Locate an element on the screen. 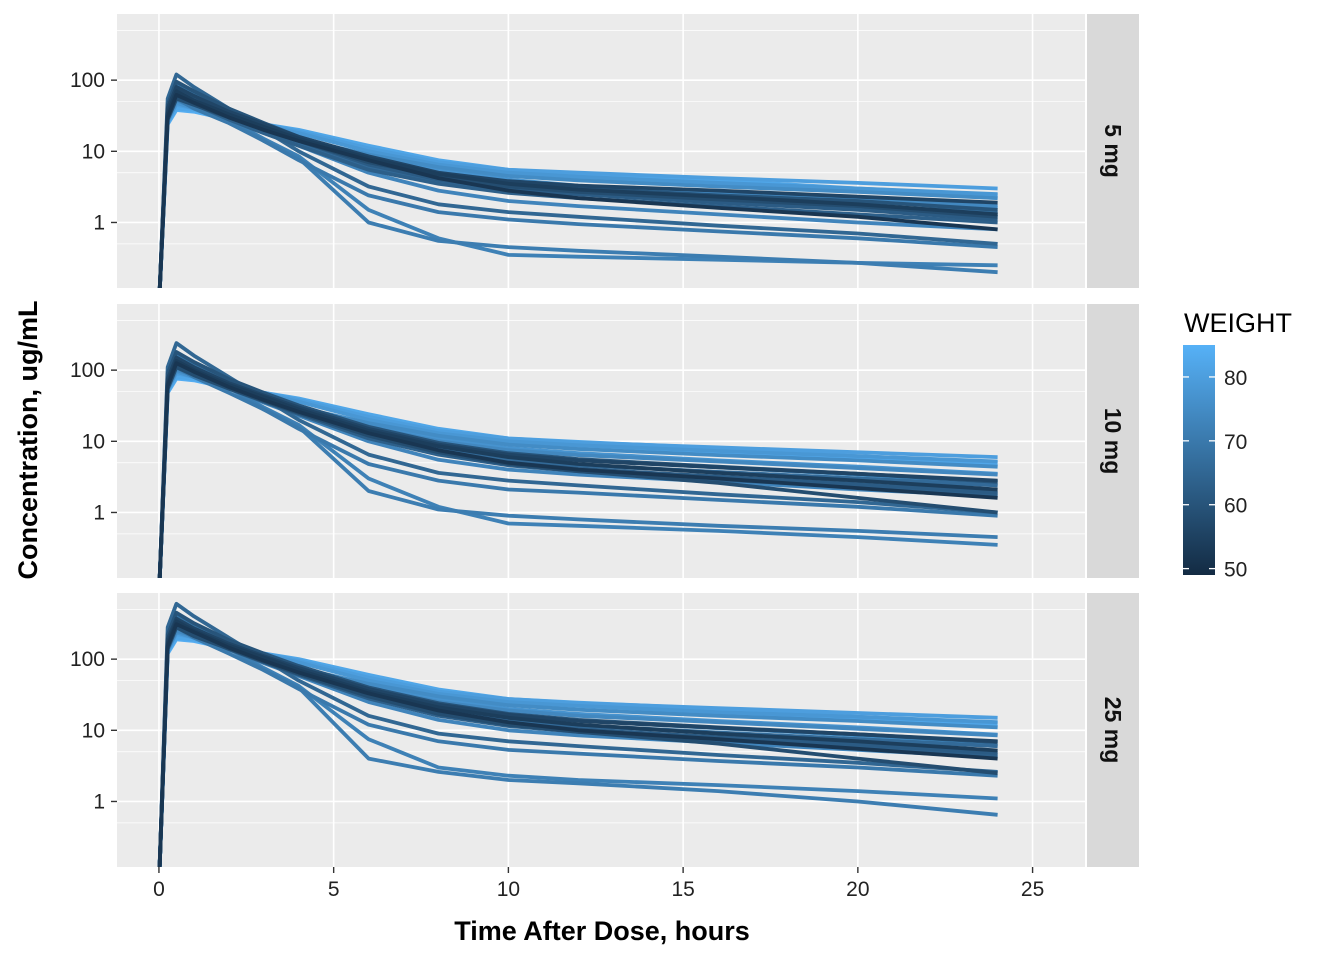  series-lines is located at coordinates (577, 180).